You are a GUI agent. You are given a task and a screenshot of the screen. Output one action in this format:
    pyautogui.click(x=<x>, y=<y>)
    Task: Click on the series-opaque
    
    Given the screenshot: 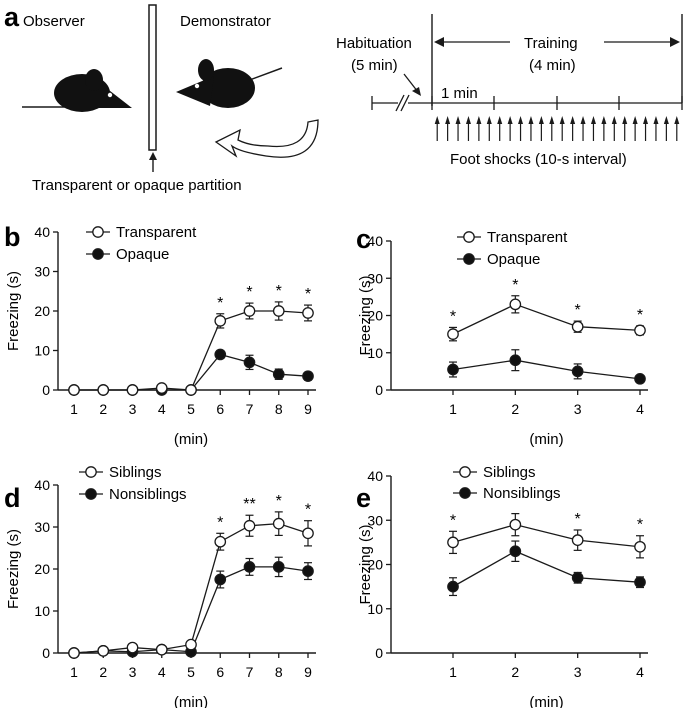 What is the action you would take?
    pyautogui.click(x=546, y=367)
    